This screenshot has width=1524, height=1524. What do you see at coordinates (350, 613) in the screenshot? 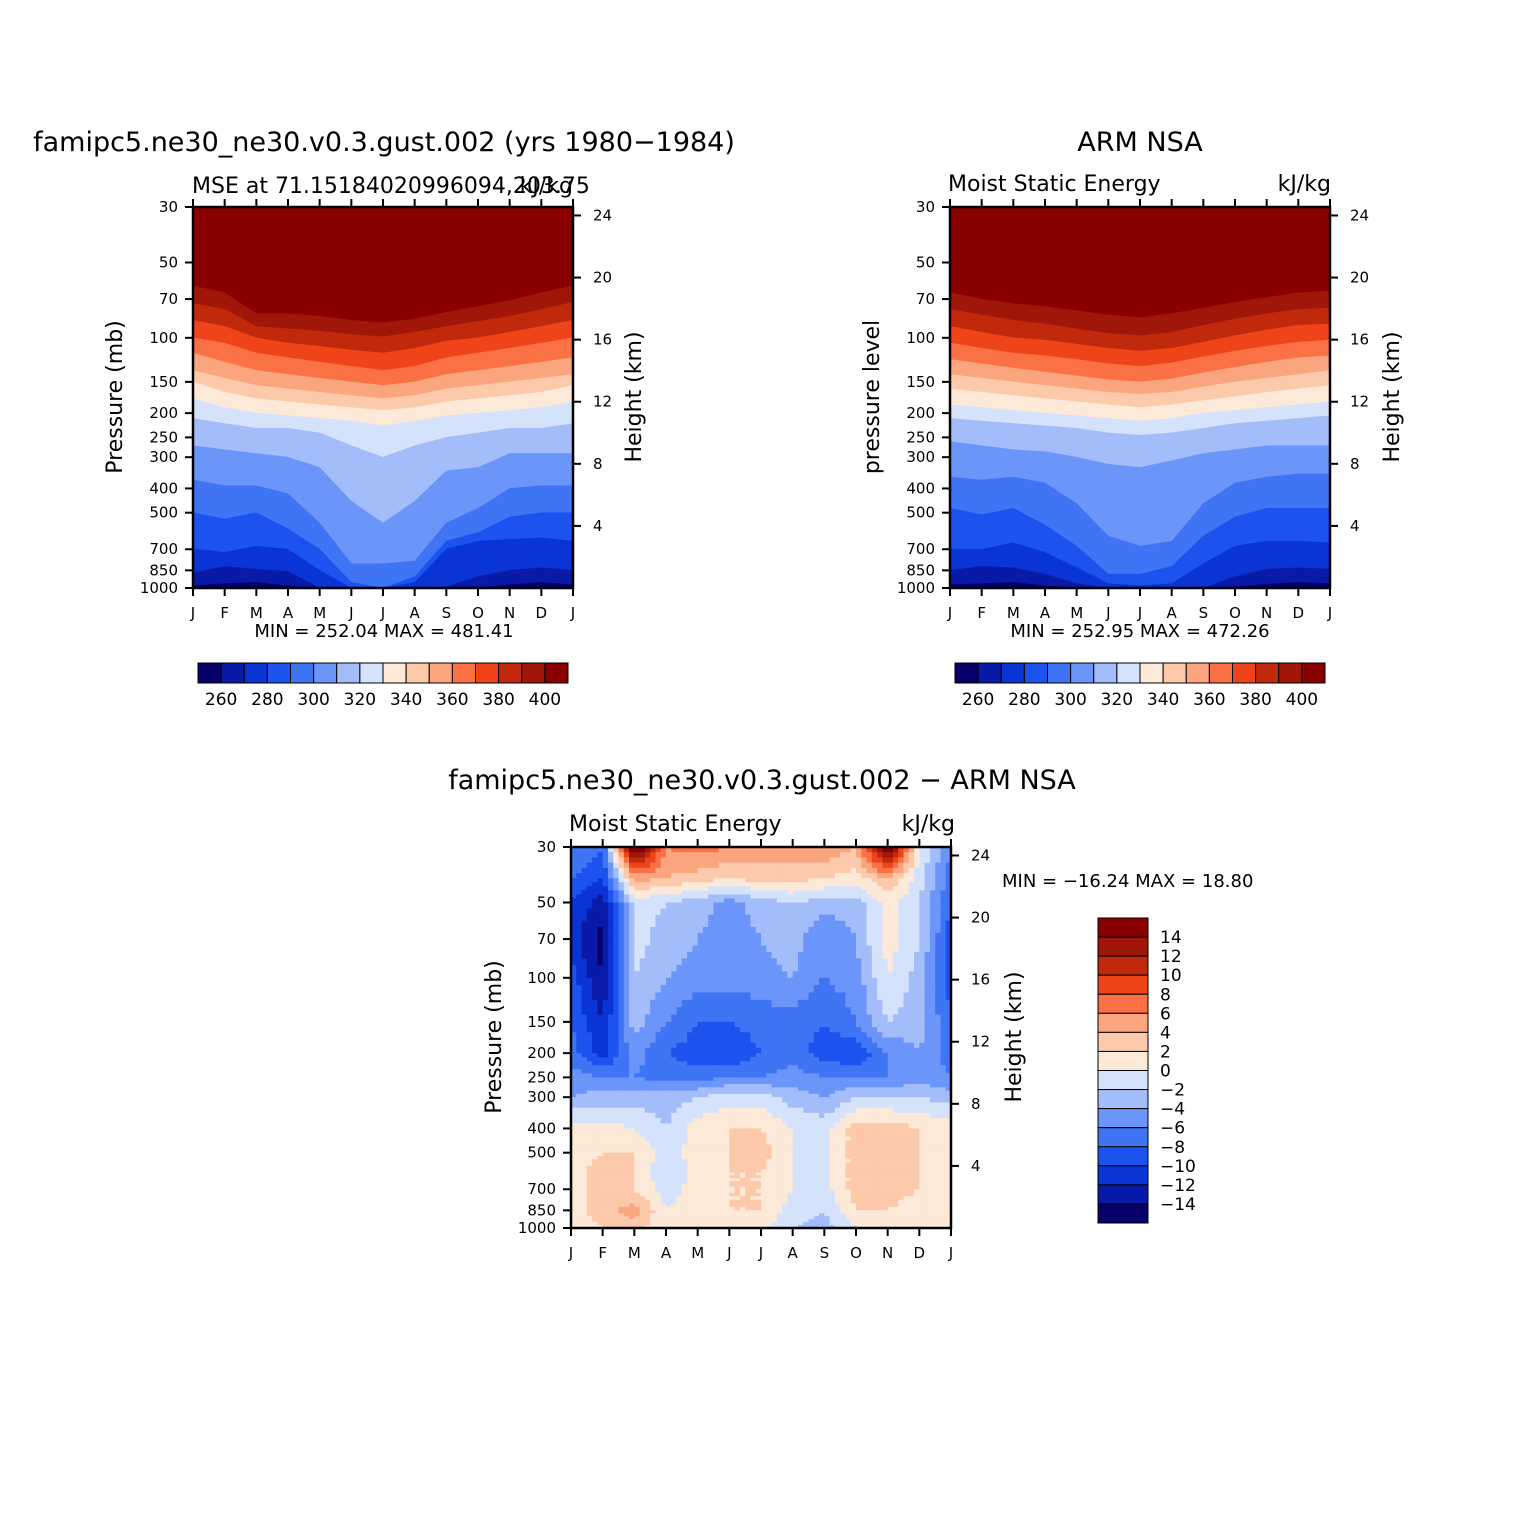
I see `model-x-tick-label: J` at bounding box center [350, 613].